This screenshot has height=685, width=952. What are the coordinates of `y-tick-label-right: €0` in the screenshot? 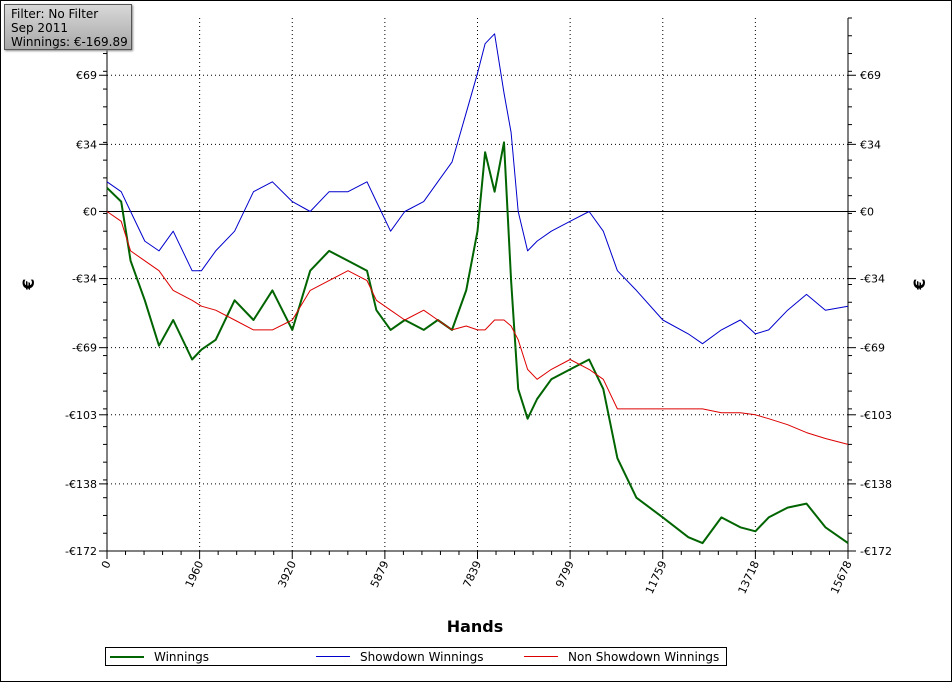 It's located at (867, 211).